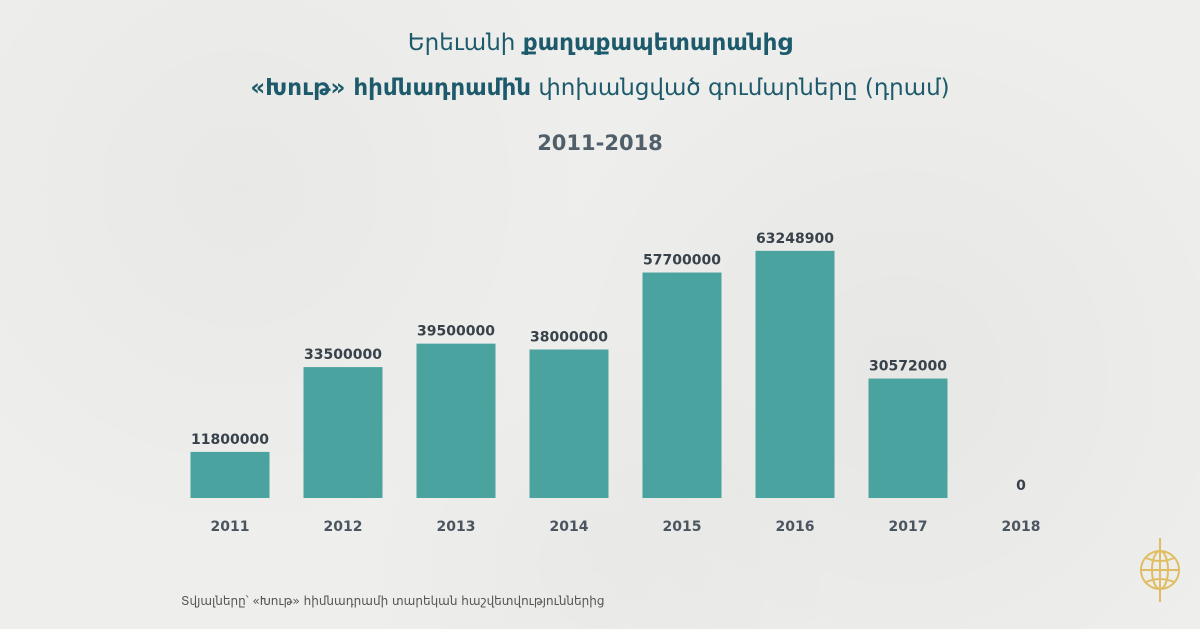 This screenshot has width=1200, height=629. What do you see at coordinates (230, 440) in the screenshot?
I see `value-label-2011: 11800000` at bounding box center [230, 440].